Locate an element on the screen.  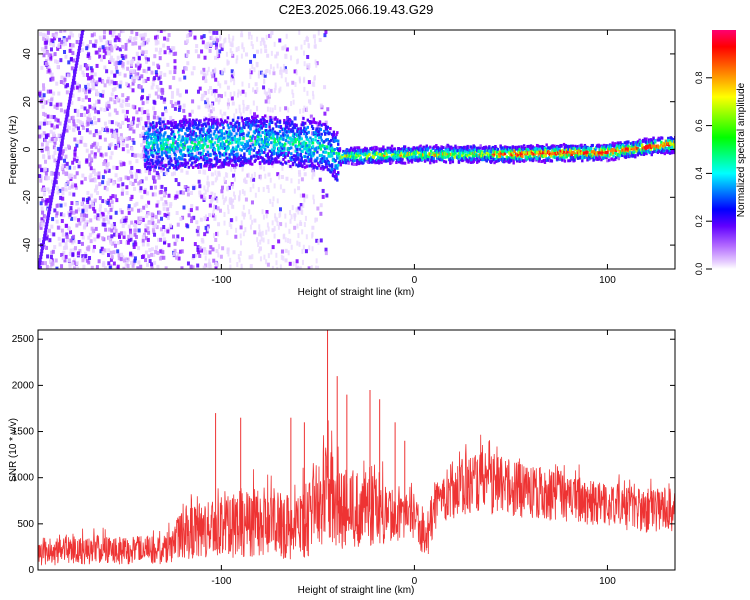
spectrogram-x-label: Height of straight line (km) is located at coordinates (356, 292).